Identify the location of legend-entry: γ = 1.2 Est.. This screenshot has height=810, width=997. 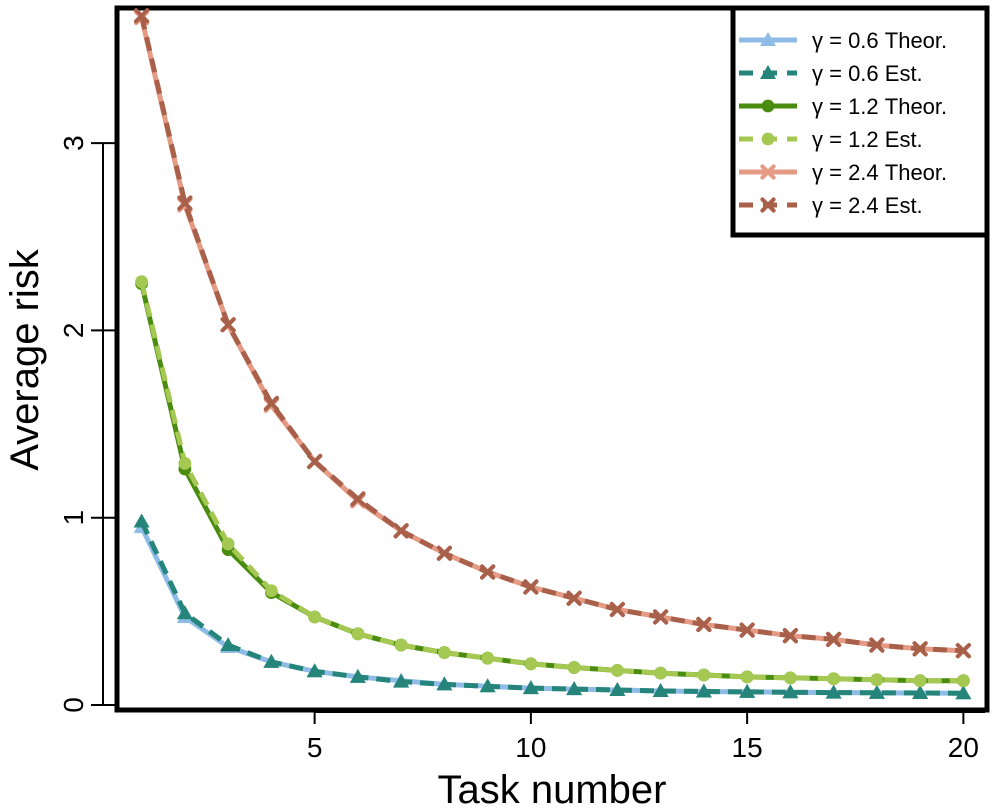
(831, 139).